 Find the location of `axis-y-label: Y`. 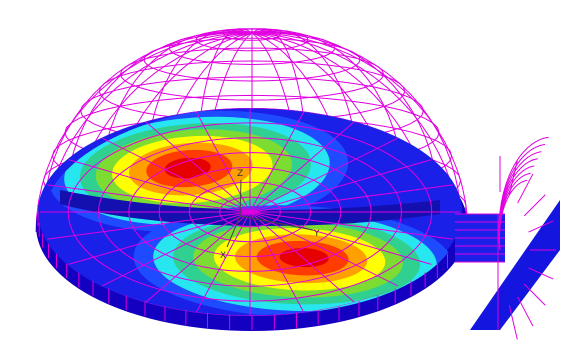

axis-y-label: Y is located at coordinates (316, 234).